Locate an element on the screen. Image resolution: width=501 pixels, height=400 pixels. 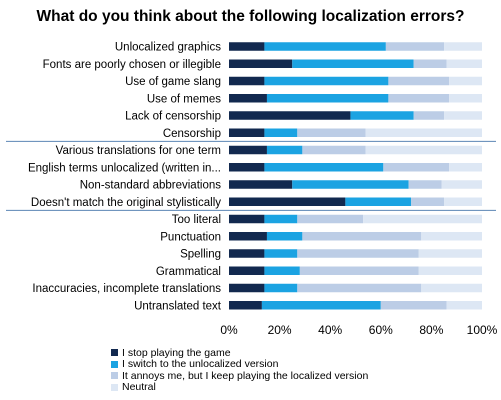
category-label: Fonts are poorly chosen or illegible is located at coordinates (132, 65).